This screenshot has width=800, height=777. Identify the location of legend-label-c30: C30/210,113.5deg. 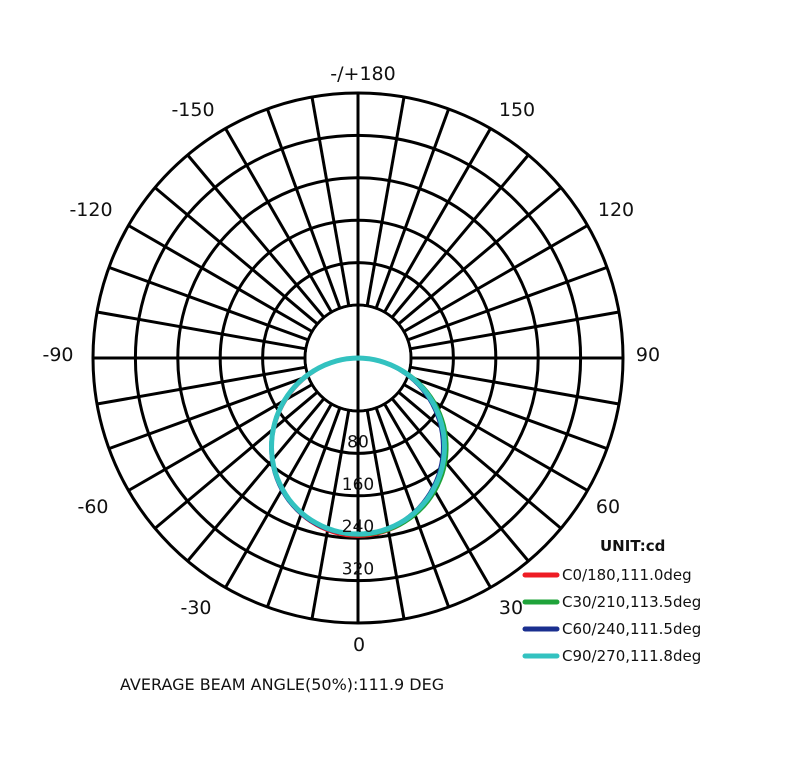
(631, 602).